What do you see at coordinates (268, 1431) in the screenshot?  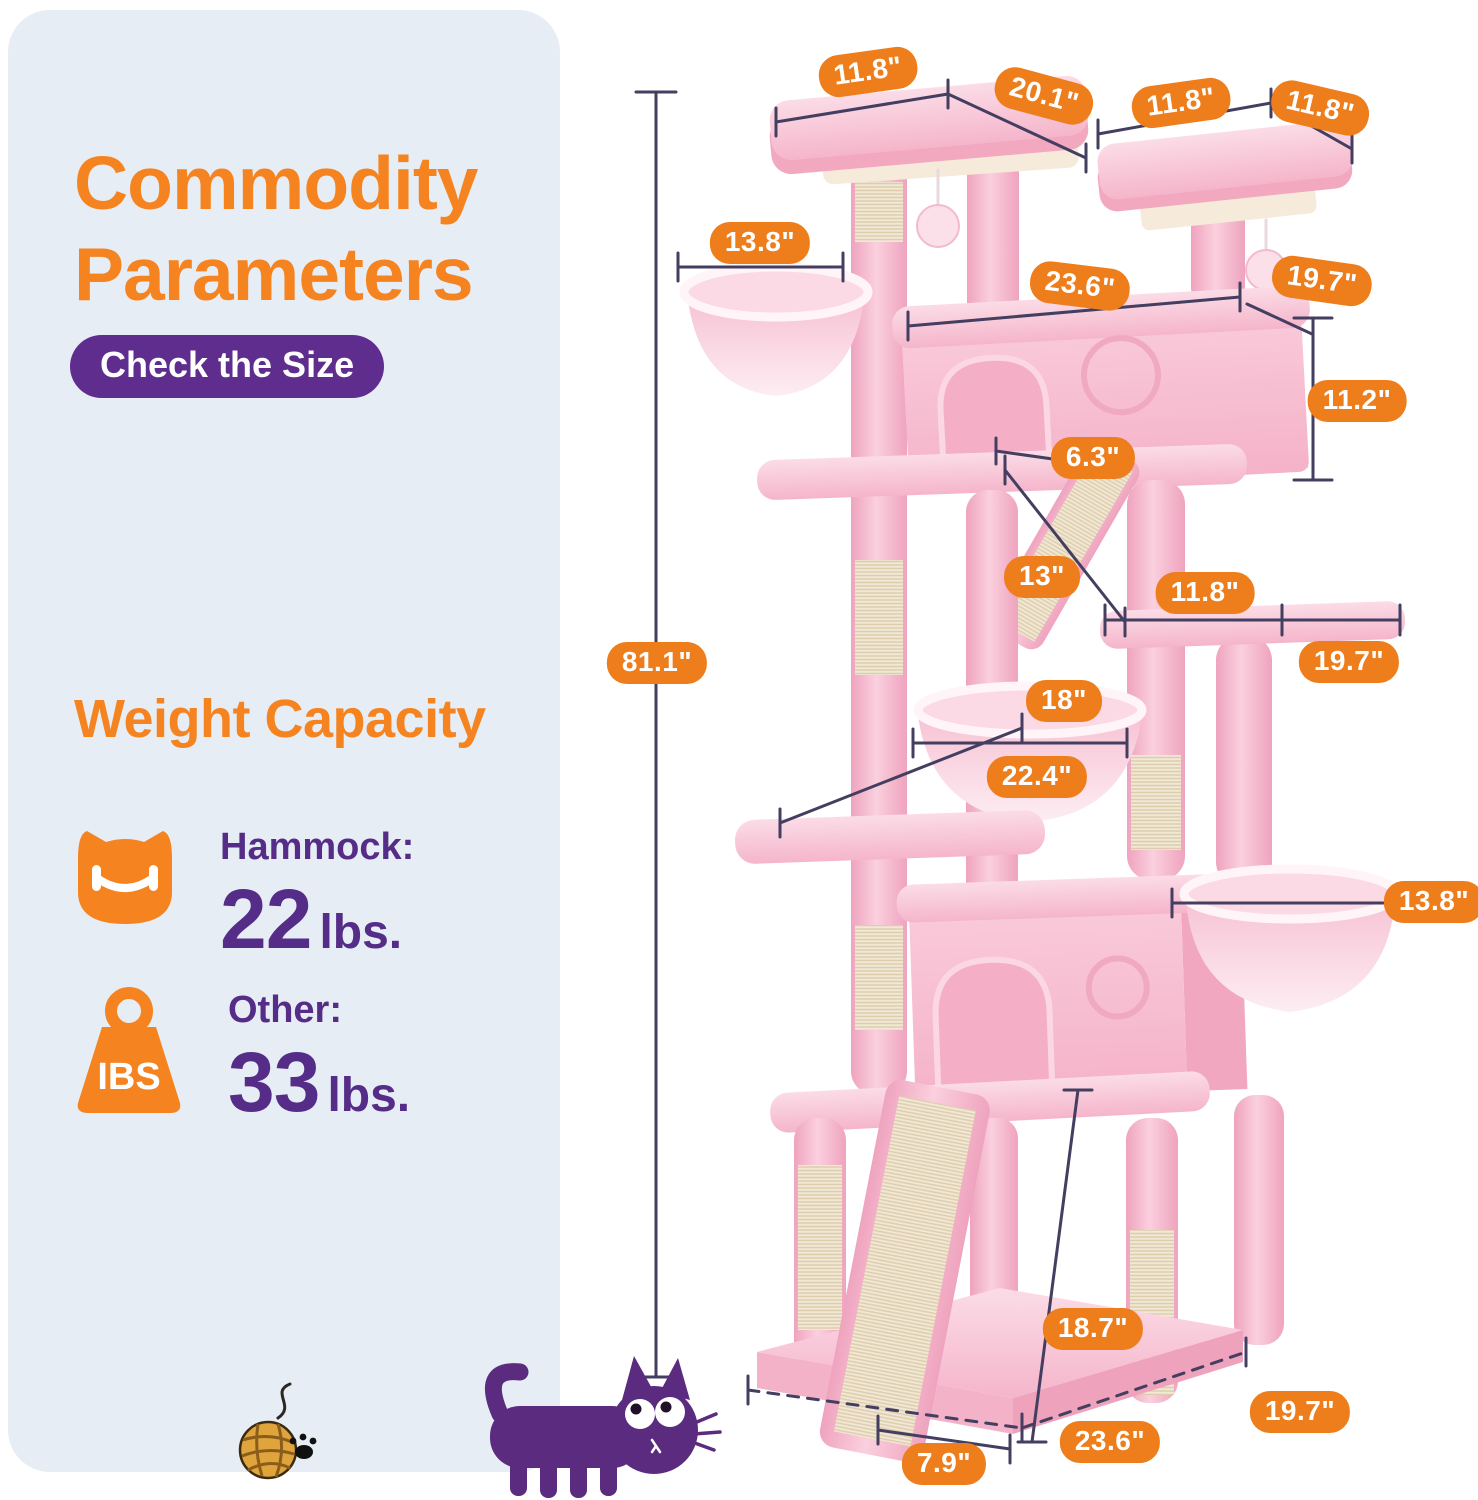 I see `yarn-ball-icon` at bounding box center [268, 1431].